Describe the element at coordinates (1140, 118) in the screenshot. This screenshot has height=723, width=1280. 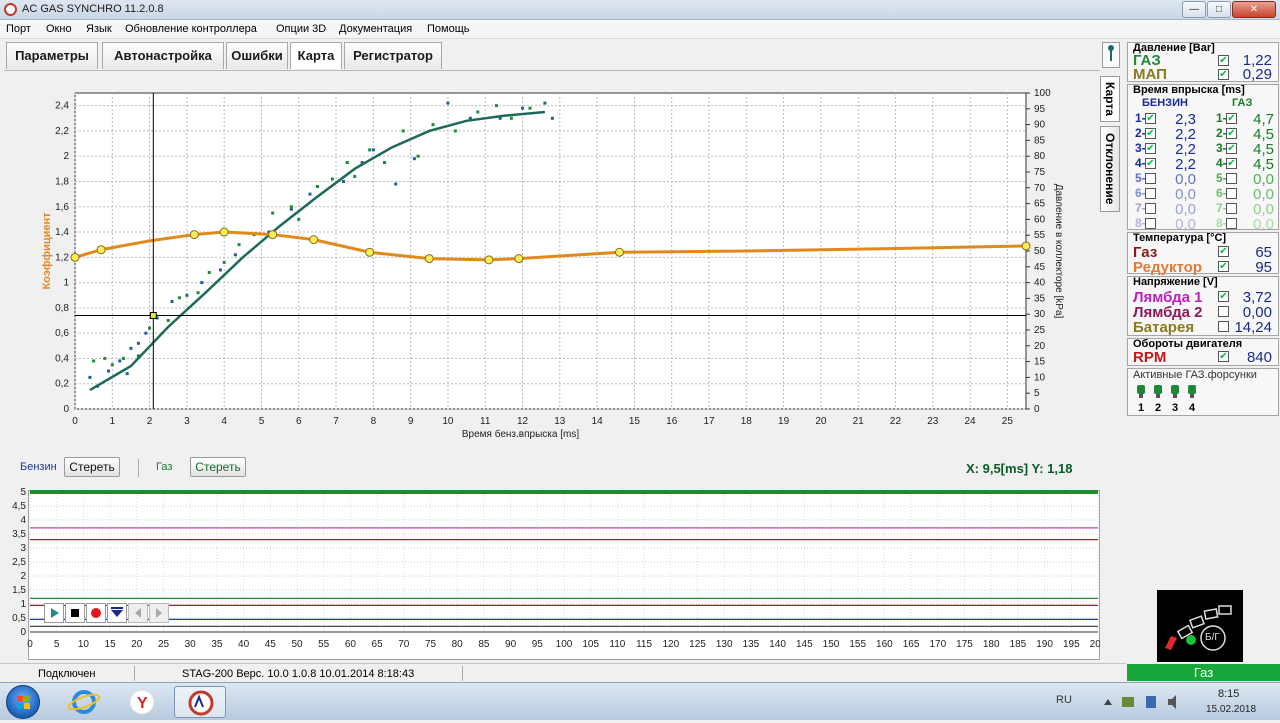
I see `petrol-cylinder-number: 1-` at that location.